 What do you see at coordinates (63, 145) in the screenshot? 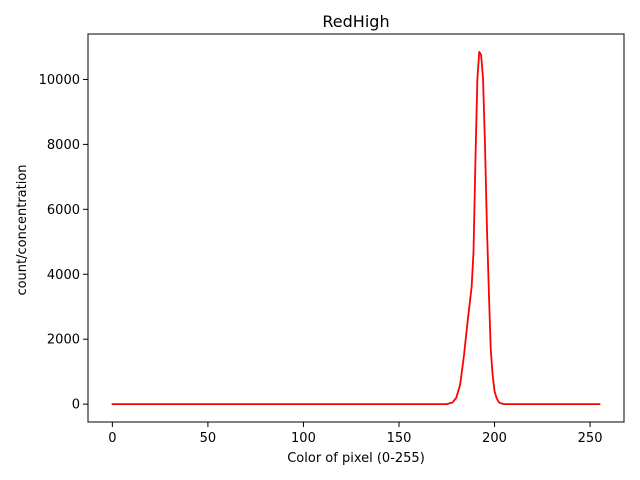
I see `y-tick-label: 8000` at bounding box center [63, 145].